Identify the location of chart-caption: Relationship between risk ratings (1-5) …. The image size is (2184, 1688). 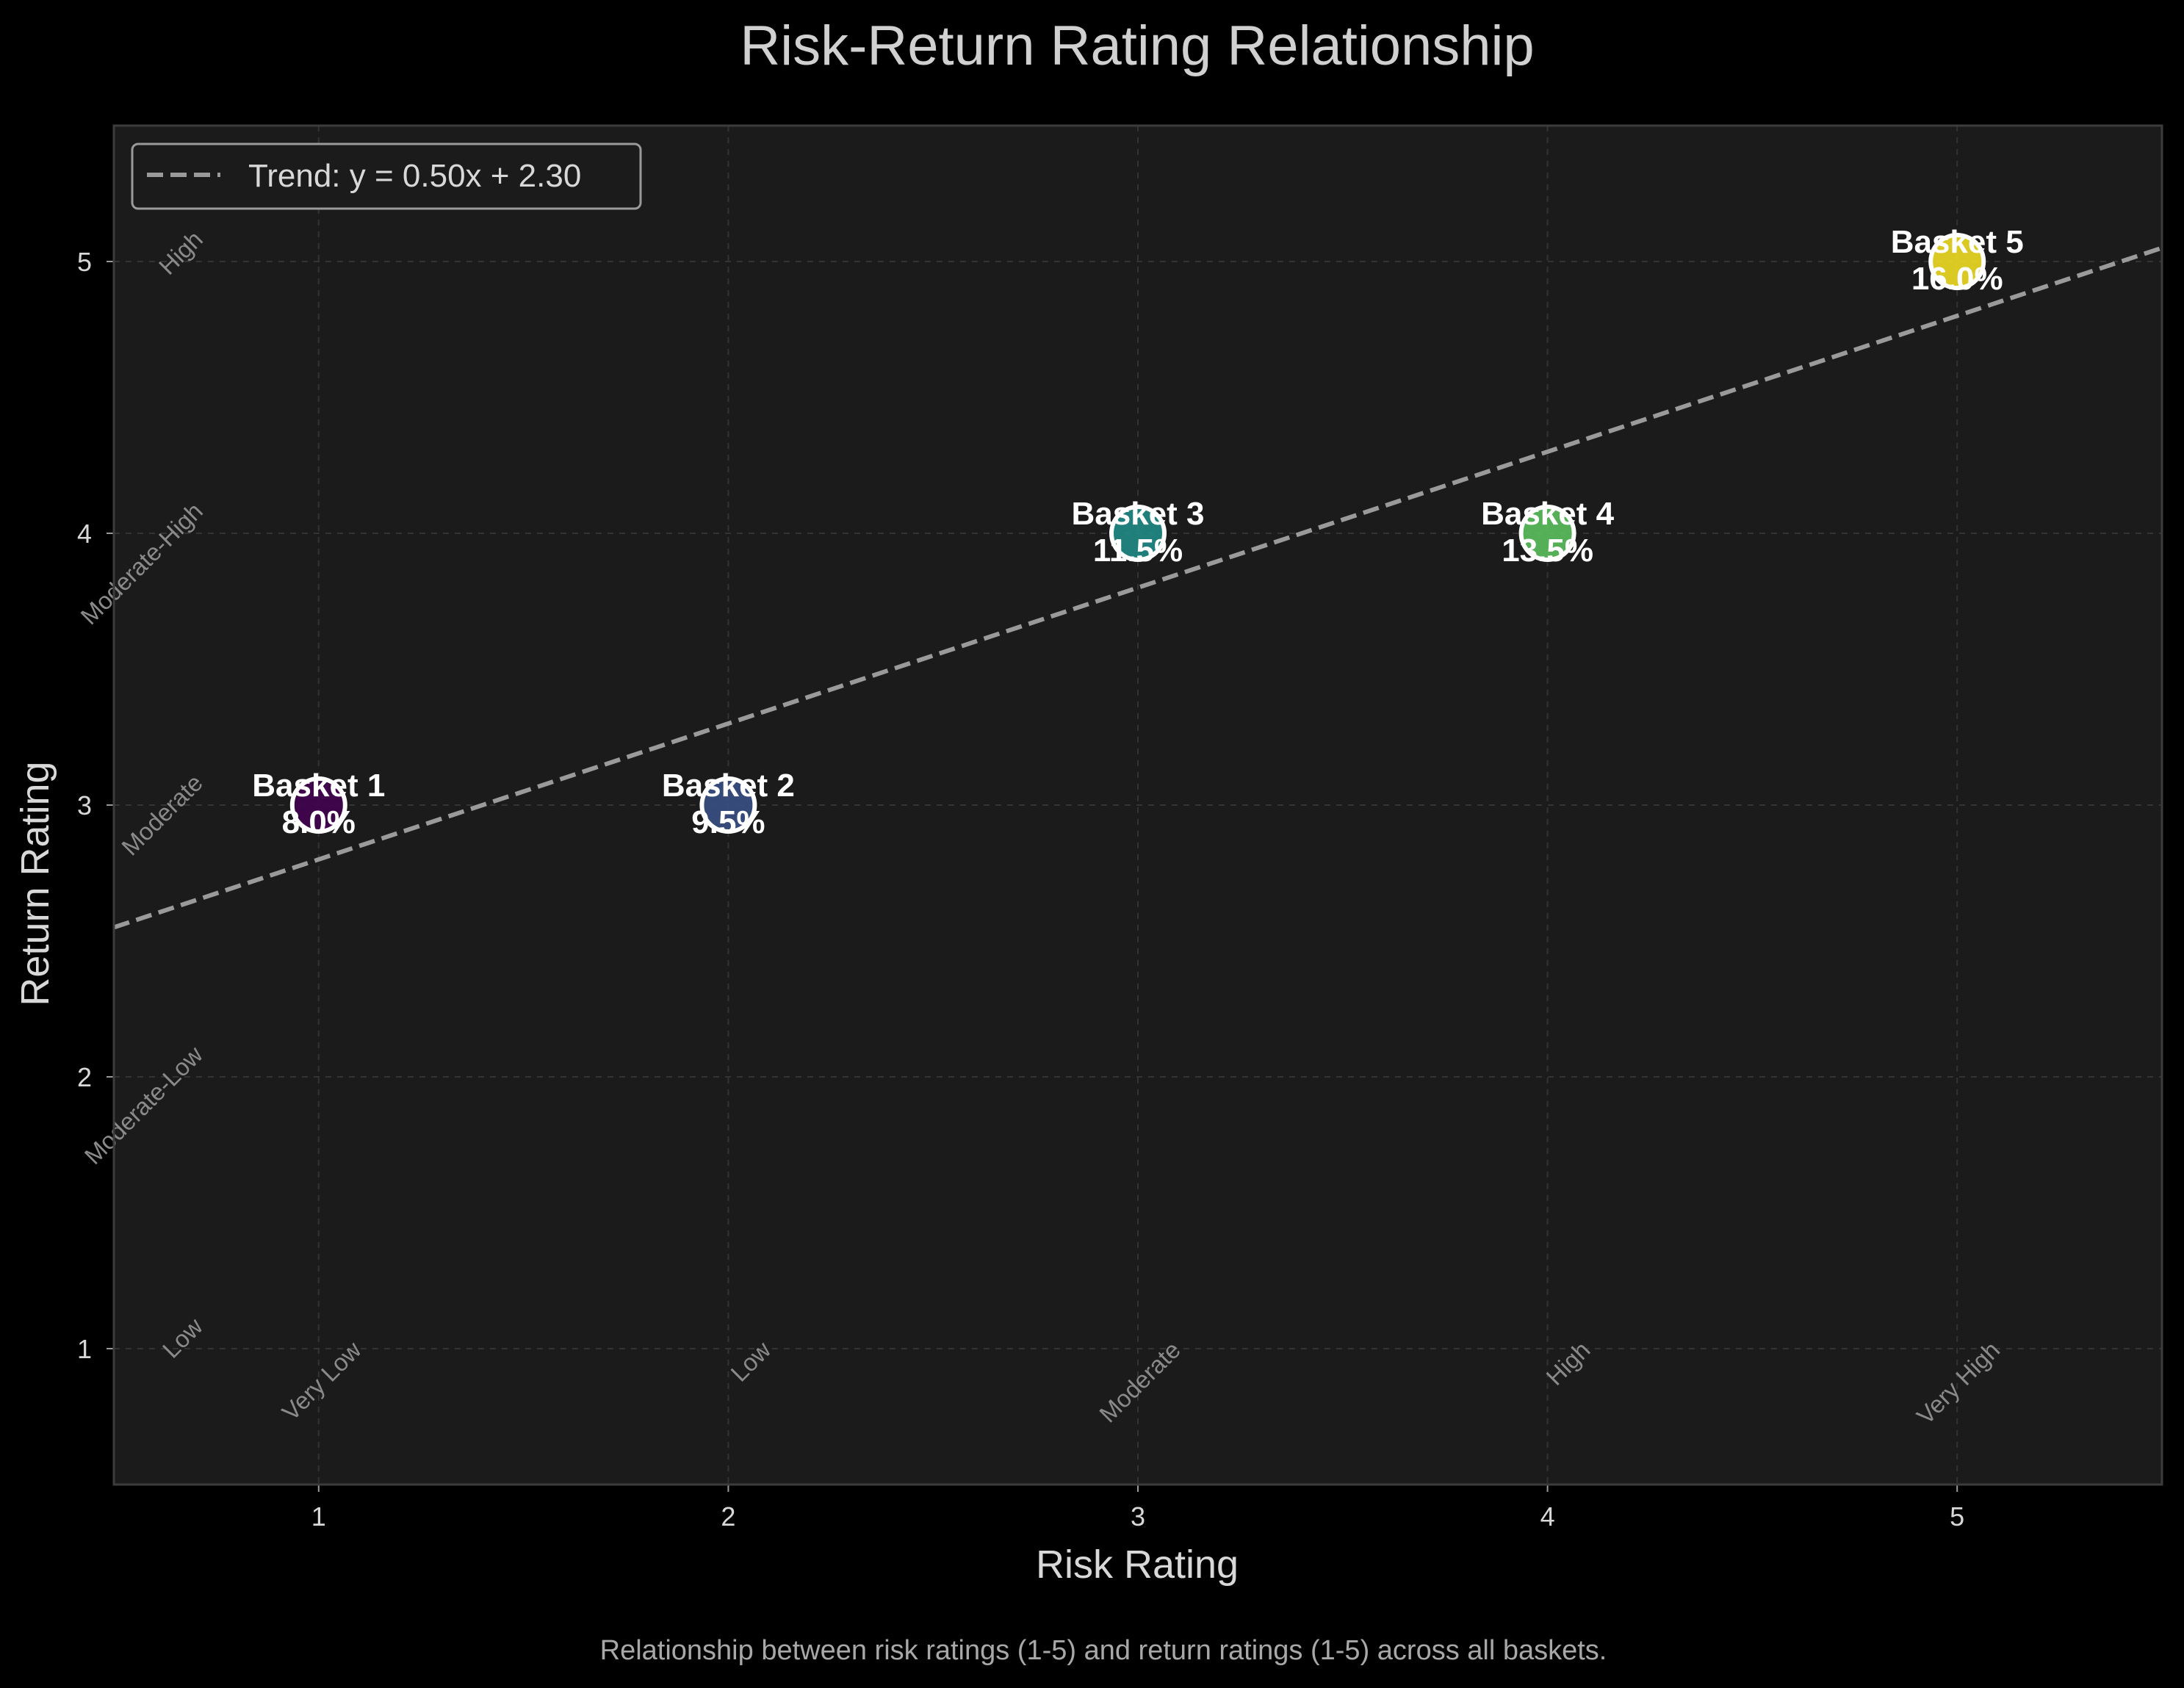
(1103, 1650).